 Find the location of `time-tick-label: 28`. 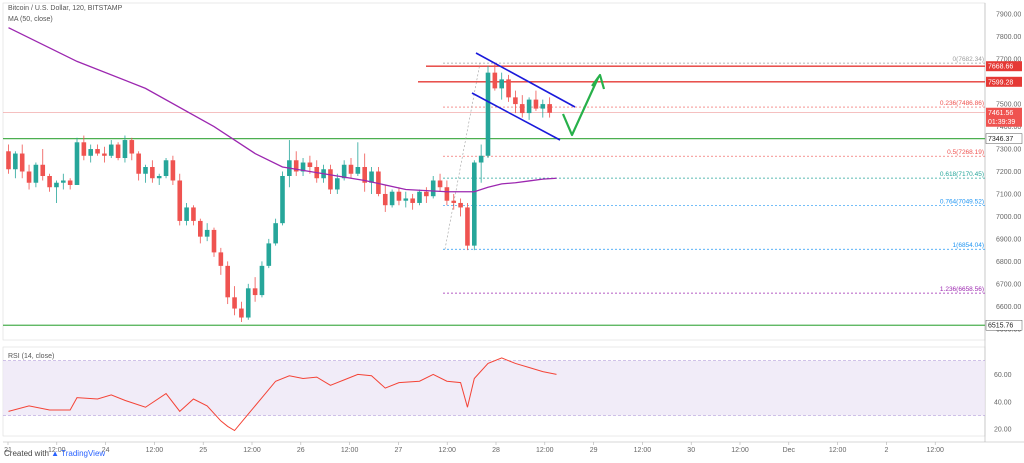

time-tick-label: 28 is located at coordinates (496, 450).